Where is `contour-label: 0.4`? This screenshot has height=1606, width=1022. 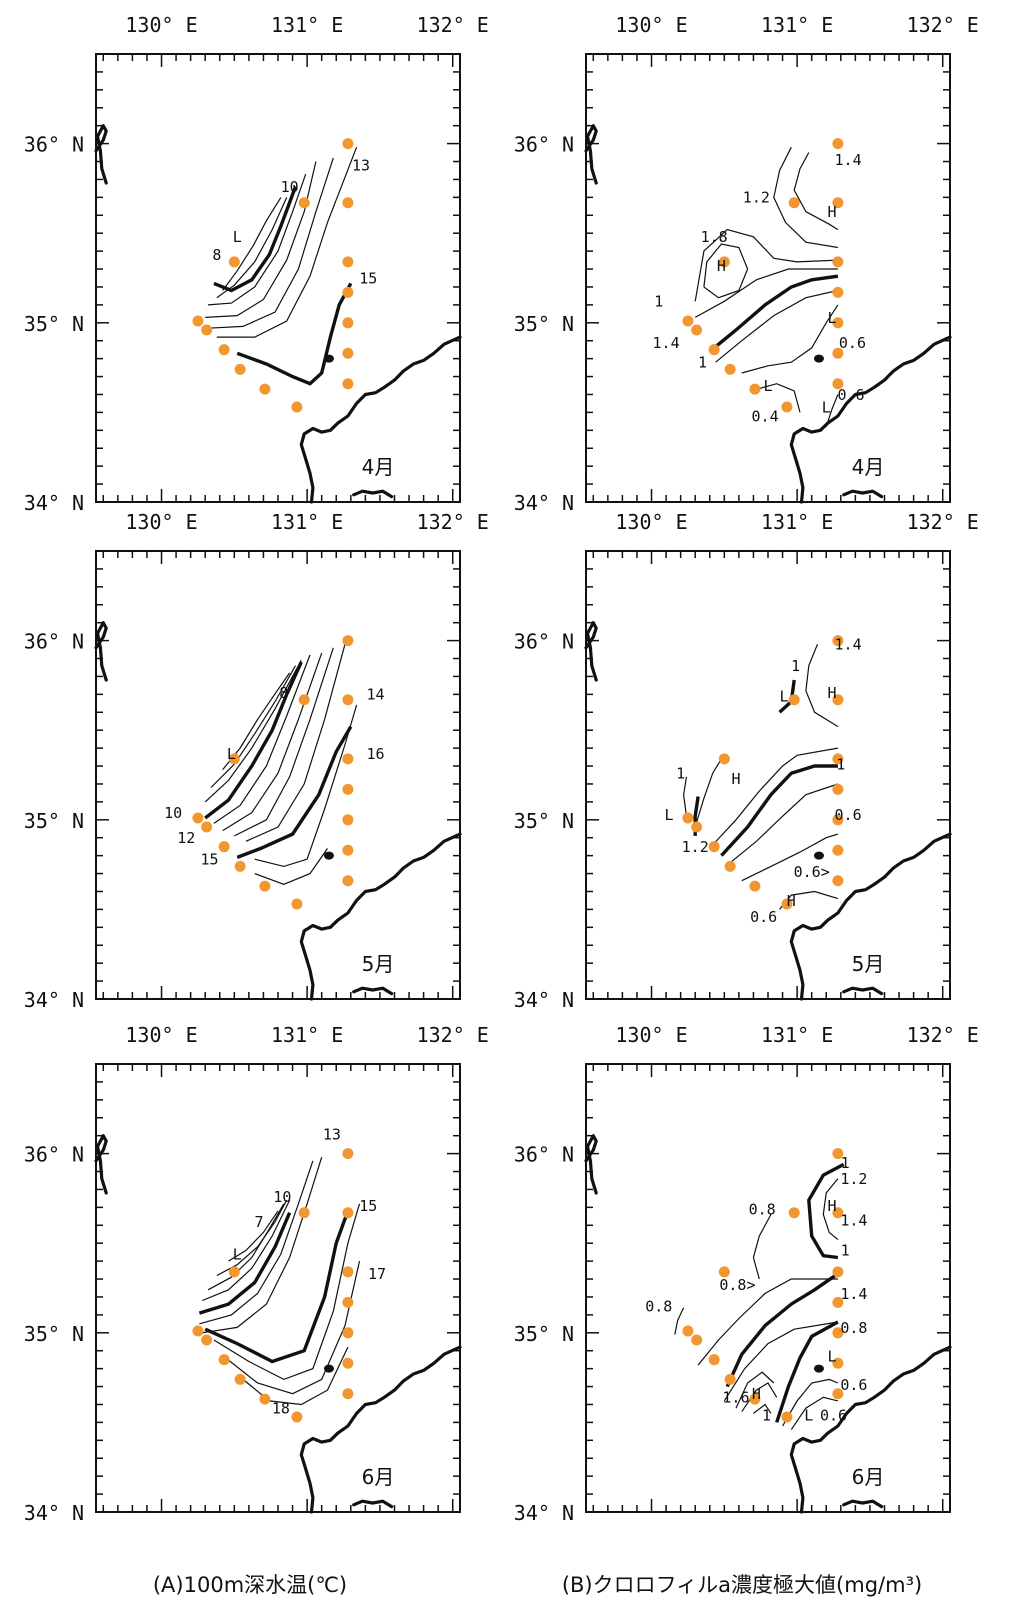
contour-label: 0.4 is located at coordinates (765, 416).